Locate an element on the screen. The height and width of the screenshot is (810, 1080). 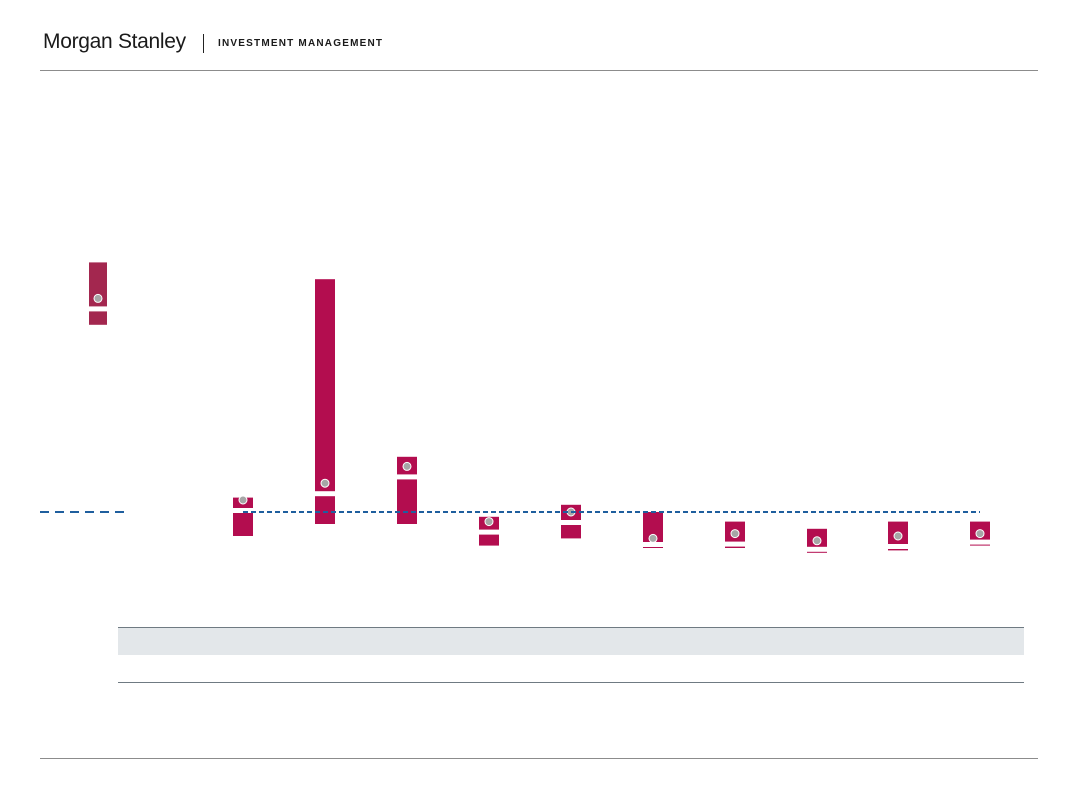
header-rule is located at coordinates (539, 70).